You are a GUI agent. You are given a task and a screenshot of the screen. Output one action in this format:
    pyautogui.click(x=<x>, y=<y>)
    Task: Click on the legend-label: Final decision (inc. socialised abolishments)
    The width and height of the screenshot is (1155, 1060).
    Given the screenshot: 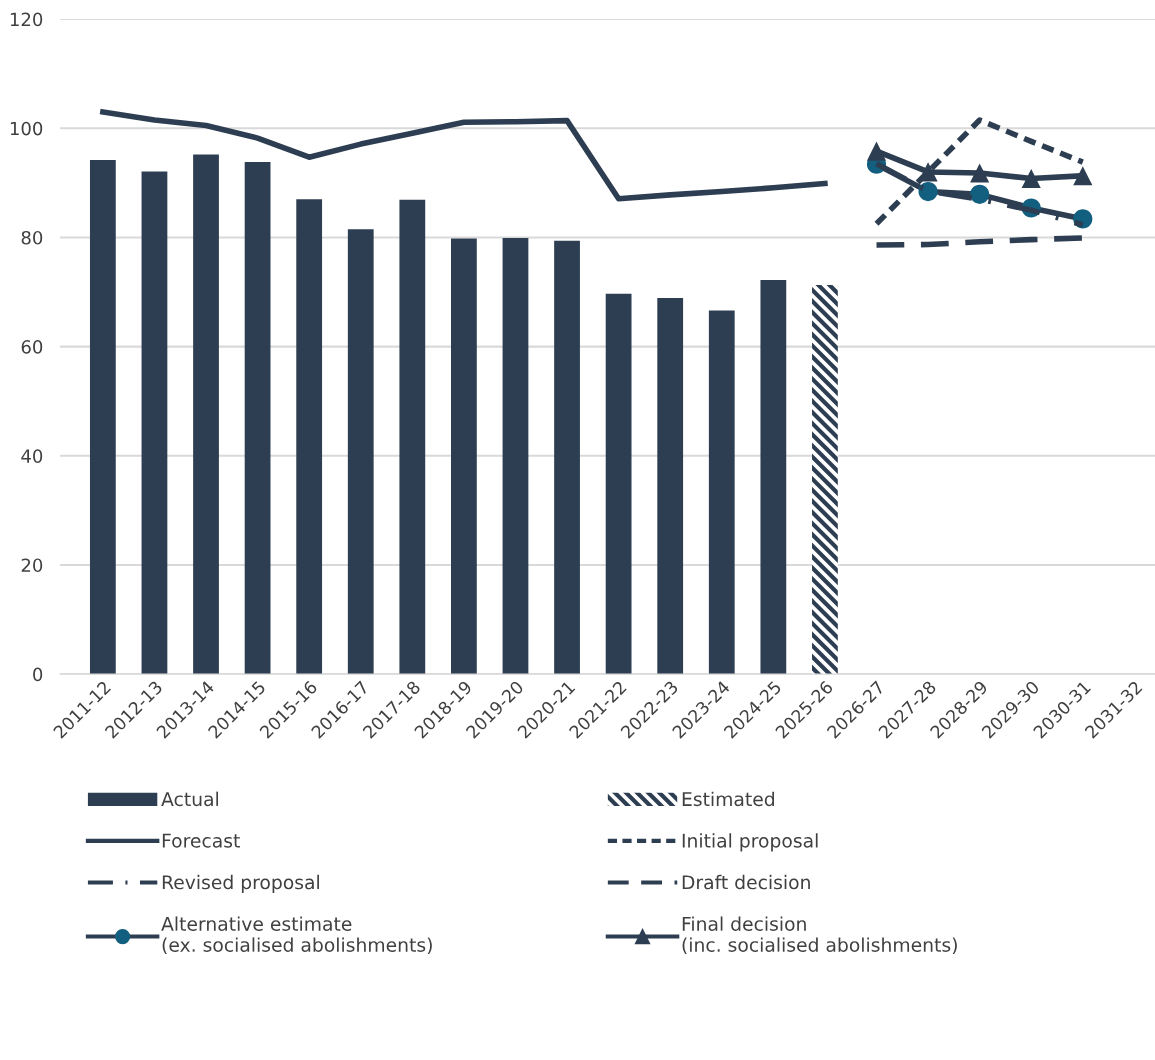 What is the action you would take?
    pyautogui.click(x=819, y=935)
    